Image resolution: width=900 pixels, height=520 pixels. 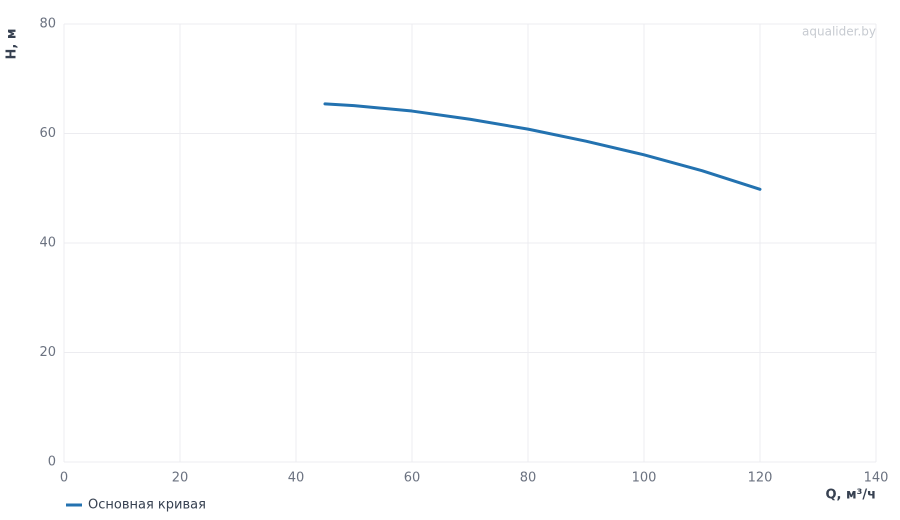 I want to click on y-tick-label: 0, so click(x=52, y=462).